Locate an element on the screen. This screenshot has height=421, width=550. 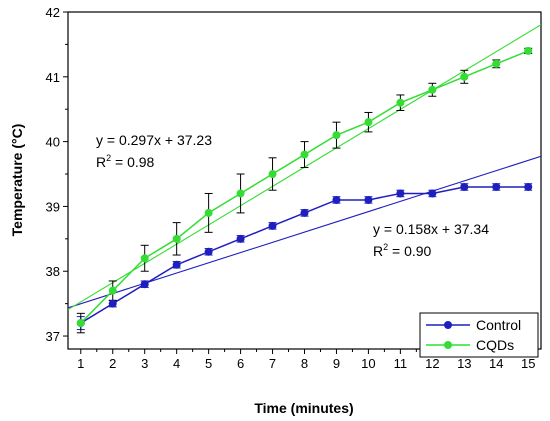
x-tick-label: 14 is located at coordinates (496, 363).